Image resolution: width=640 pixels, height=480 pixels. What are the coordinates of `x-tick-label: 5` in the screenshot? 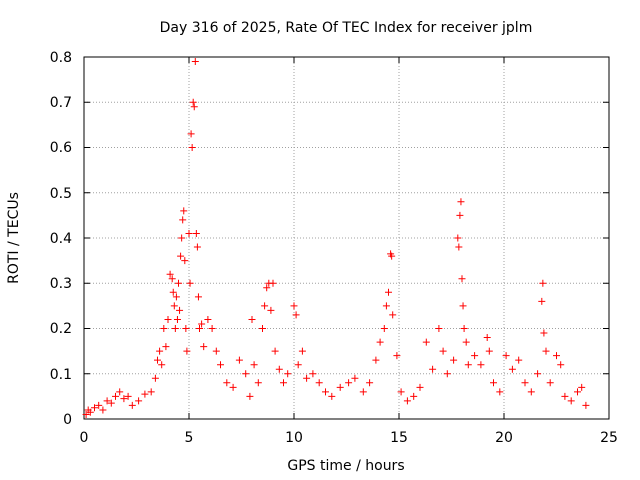 It's located at (189, 438).